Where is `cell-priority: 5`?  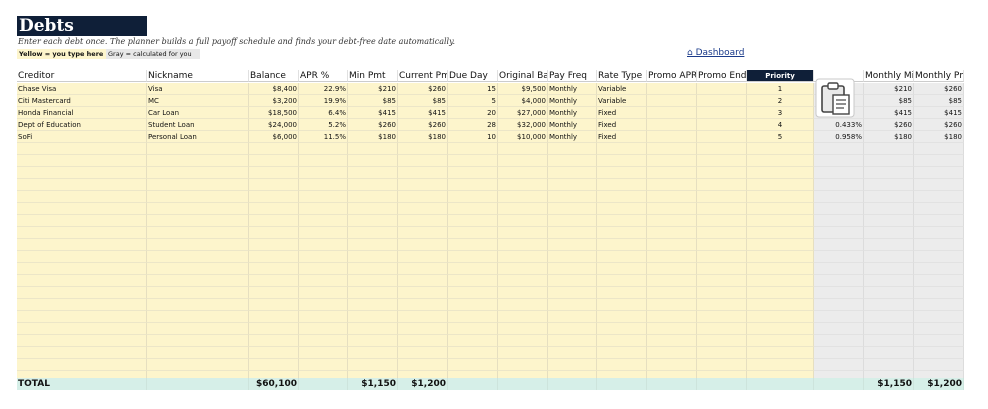 cell-priority: 5 is located at coordinates (780, 137).